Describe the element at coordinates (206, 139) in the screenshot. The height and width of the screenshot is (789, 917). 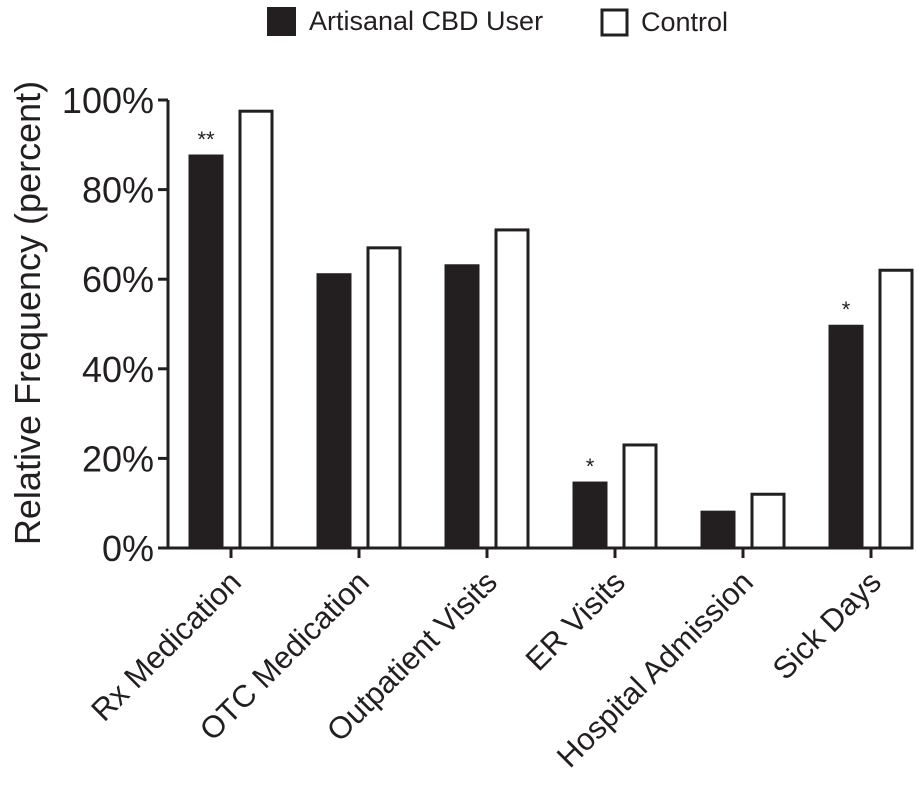
I see `significance-label: **` at that location.